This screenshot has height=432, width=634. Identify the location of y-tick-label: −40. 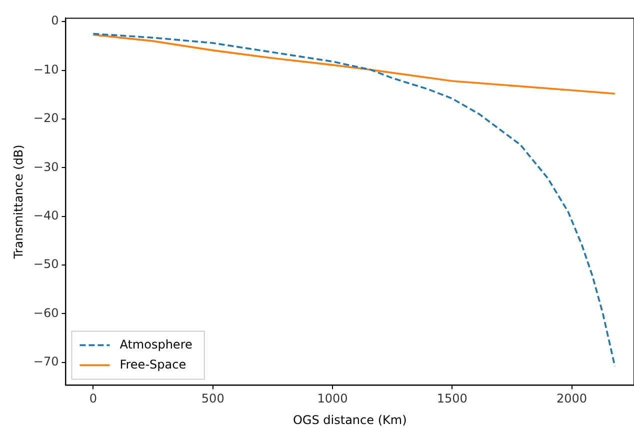
(46, 215).